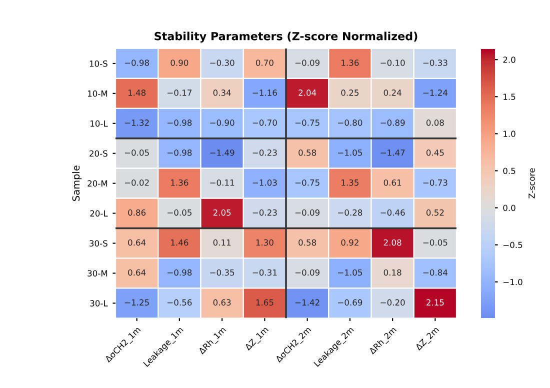  Describe the element at coordinates (435, 152) in the screenshot. I see `data-label: 0.45` at that location.